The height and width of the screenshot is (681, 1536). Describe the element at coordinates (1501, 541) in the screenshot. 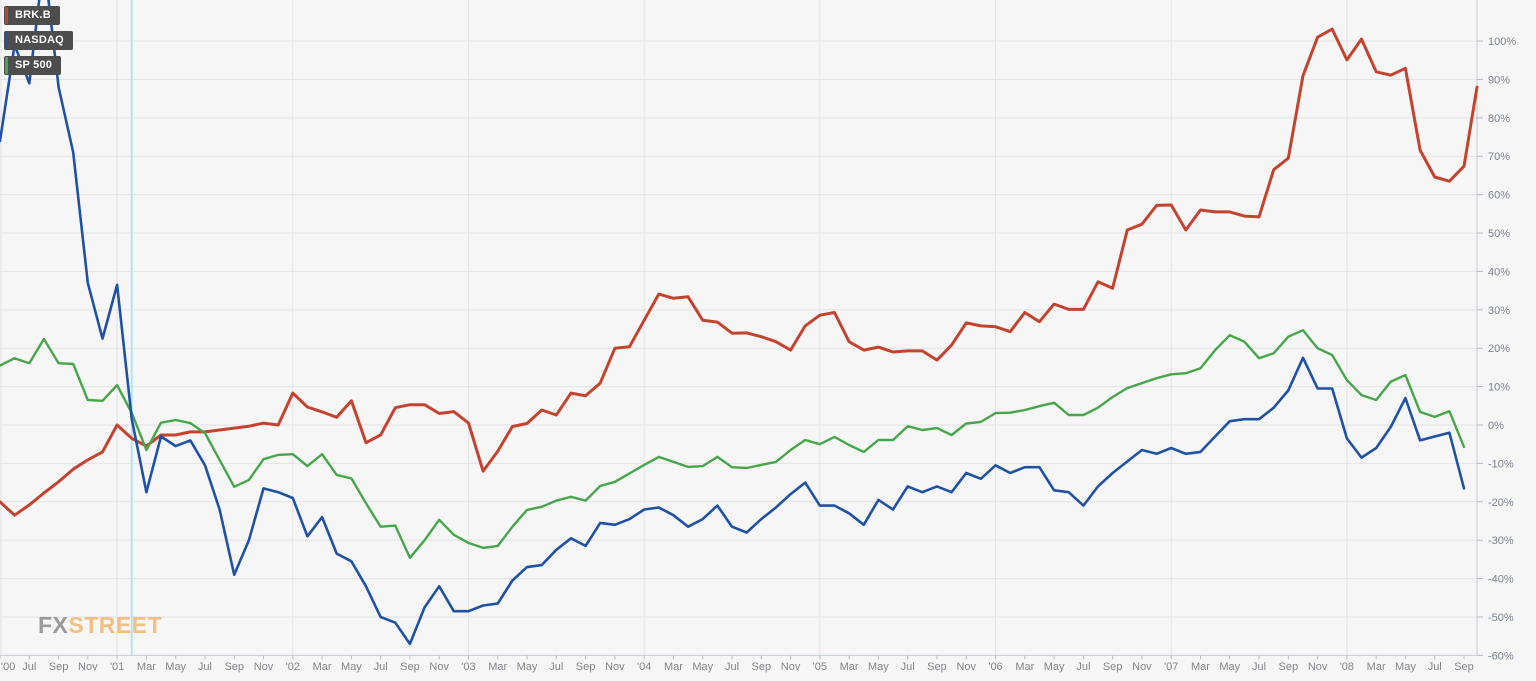

I see `y-axis-label: -30%` at that location.